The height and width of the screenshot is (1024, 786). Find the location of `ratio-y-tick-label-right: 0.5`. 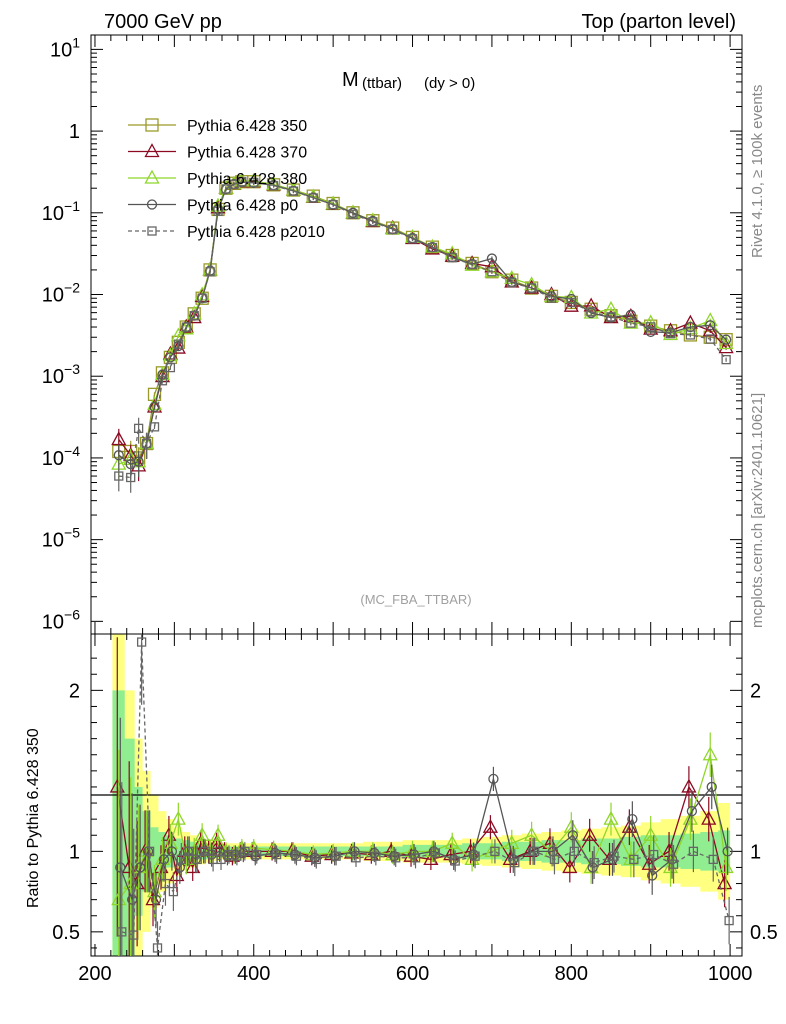

ratio-y-tick-label-right: 0.5 is located at coordinates (764, 933).